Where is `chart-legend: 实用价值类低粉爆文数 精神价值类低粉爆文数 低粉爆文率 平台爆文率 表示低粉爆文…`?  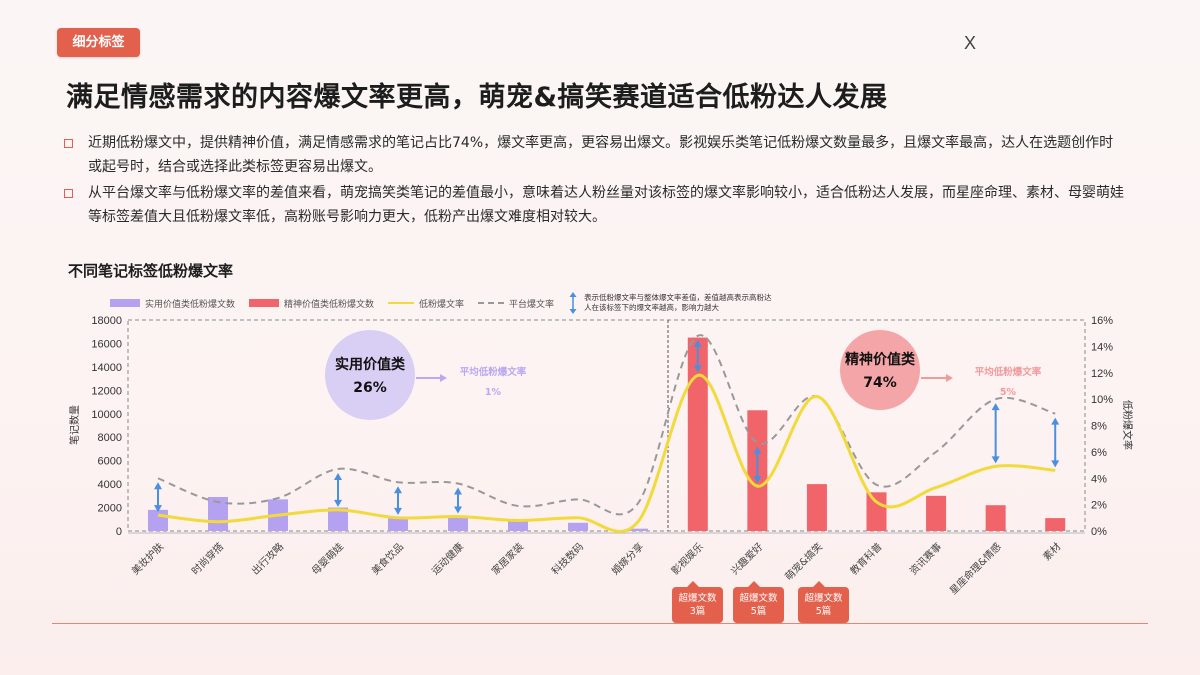
chart-legend: 实用价值类低粉爆文数 精神价值类低粉爆文数 低粉爆文率 平台爆文率 表示低粉爆文… is located at coordinates (449, 303).